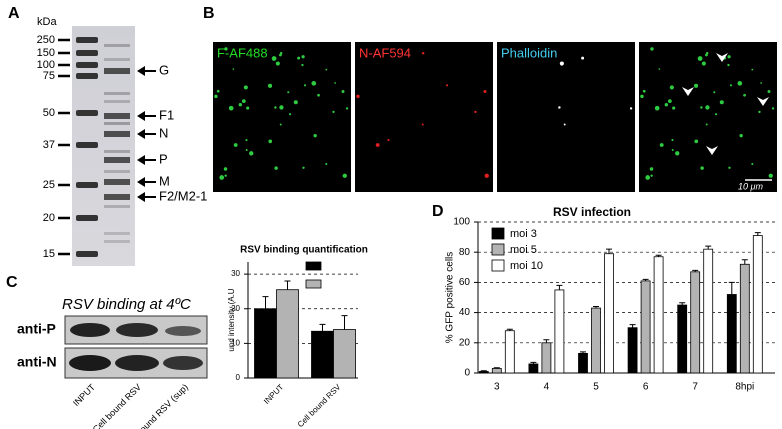 The width and height of the screenshot is (782, 429). Describe the element at coordinates (49, 76) in the screenshot. I see `marker-label: 75` at that location.